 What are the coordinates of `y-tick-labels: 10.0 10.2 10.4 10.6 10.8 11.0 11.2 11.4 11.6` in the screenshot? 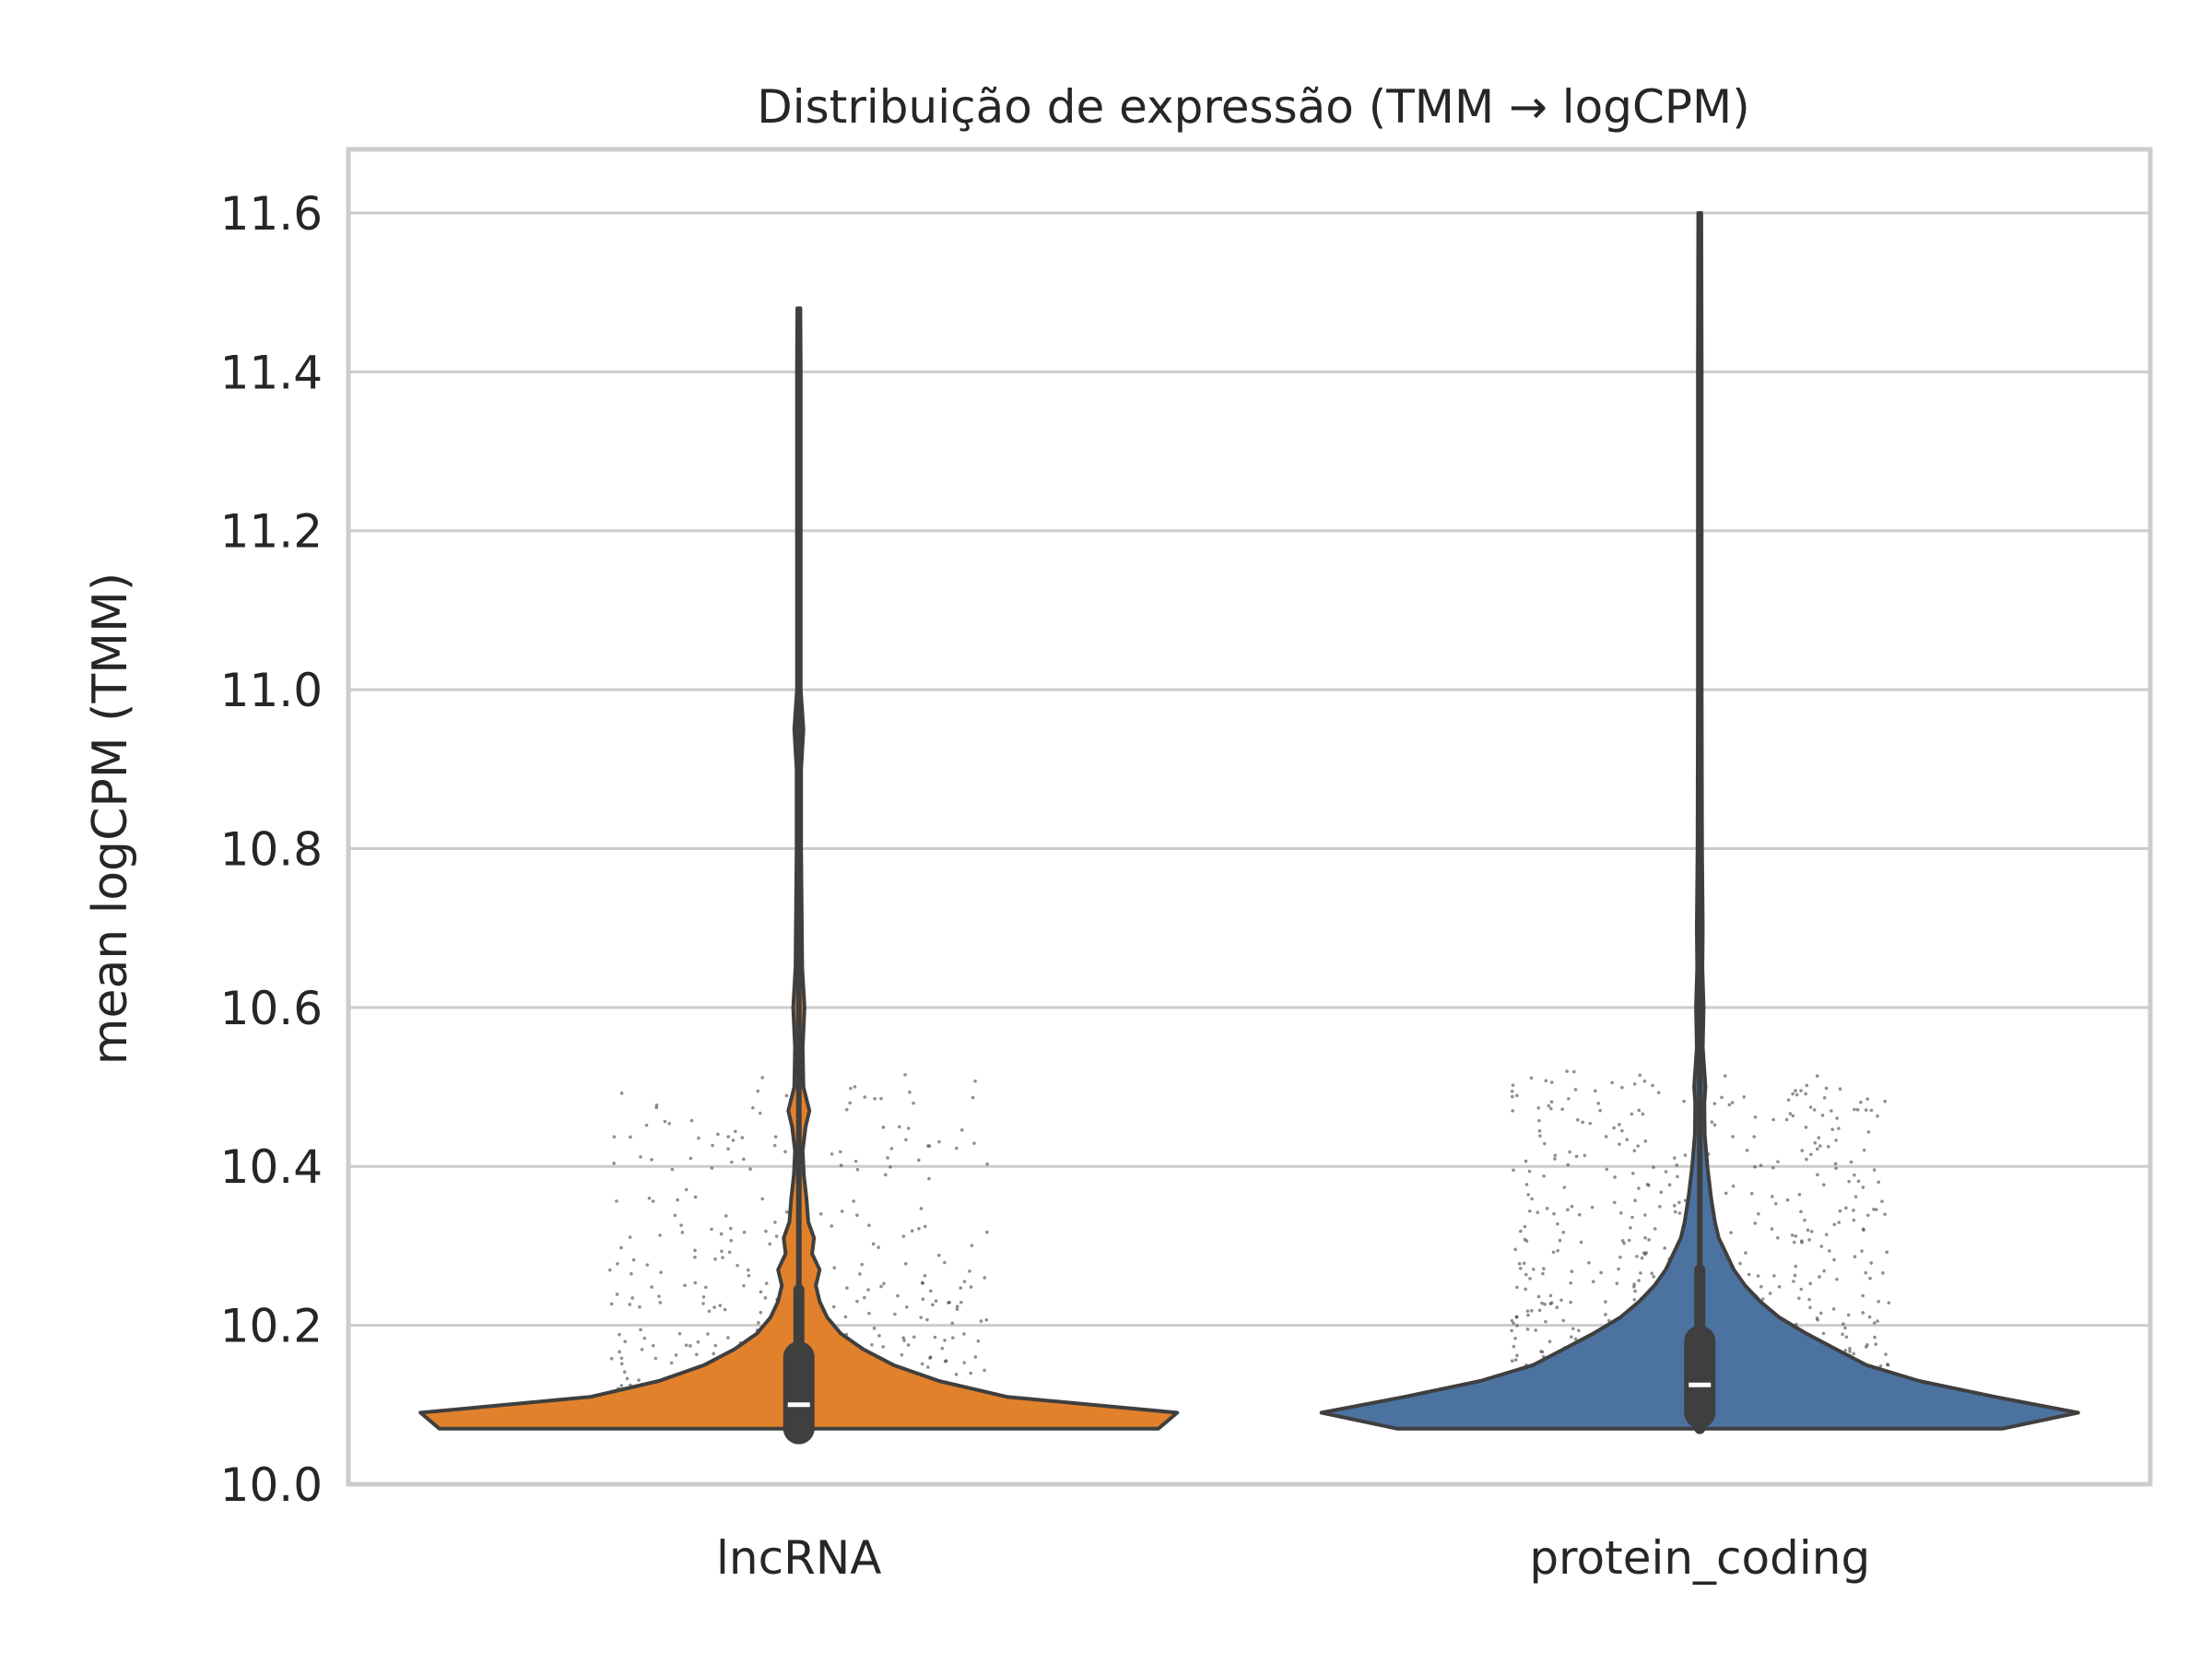 It's located at (271, 849).